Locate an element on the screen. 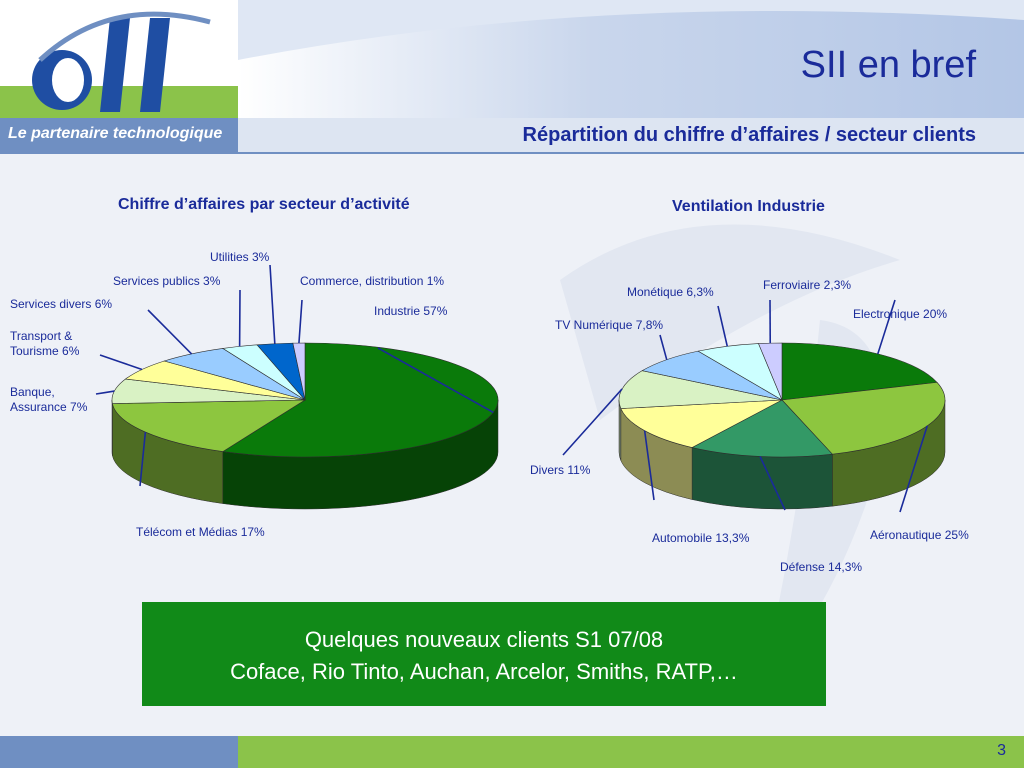 This screenshot has height=768, width=1024. pie-2-label-1: Electronique 20% is located at coordinates (900, 314).